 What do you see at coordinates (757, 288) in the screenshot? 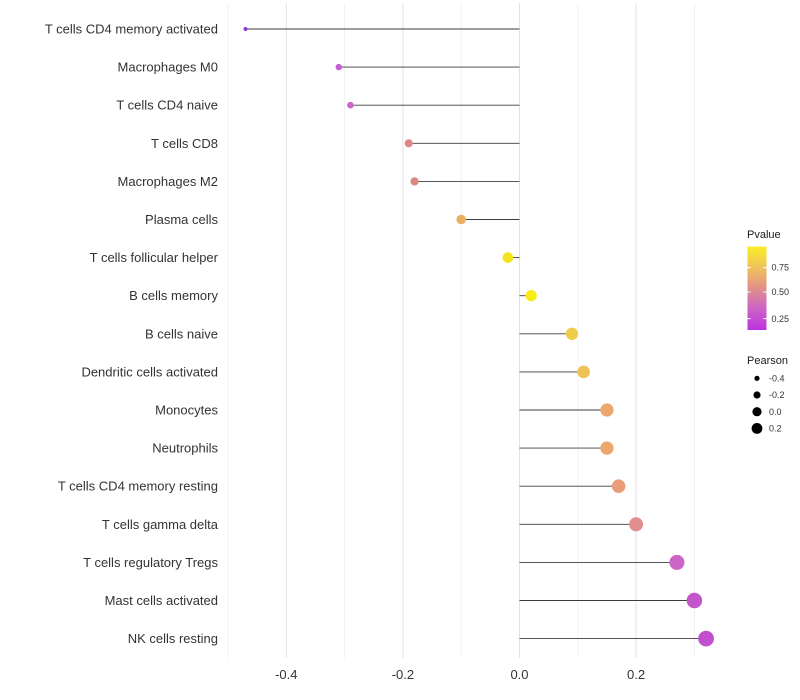
I see `pvalue-gradient-bar` at bounding box center [757, 288].